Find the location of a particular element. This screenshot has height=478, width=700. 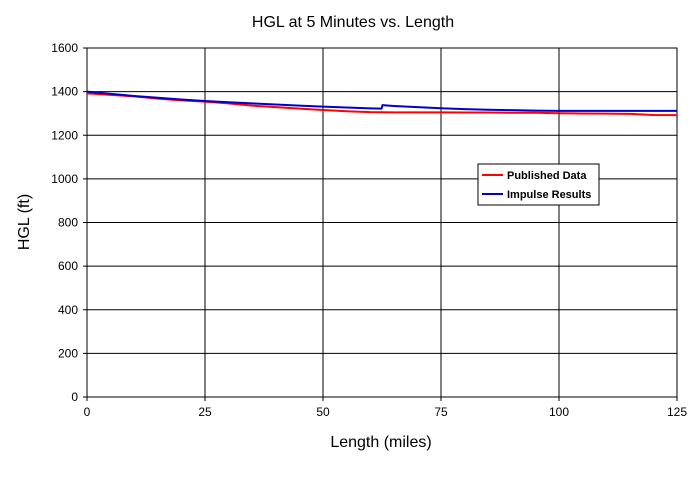

y-tick-label: 1400 is located at coordinates (64, 92).